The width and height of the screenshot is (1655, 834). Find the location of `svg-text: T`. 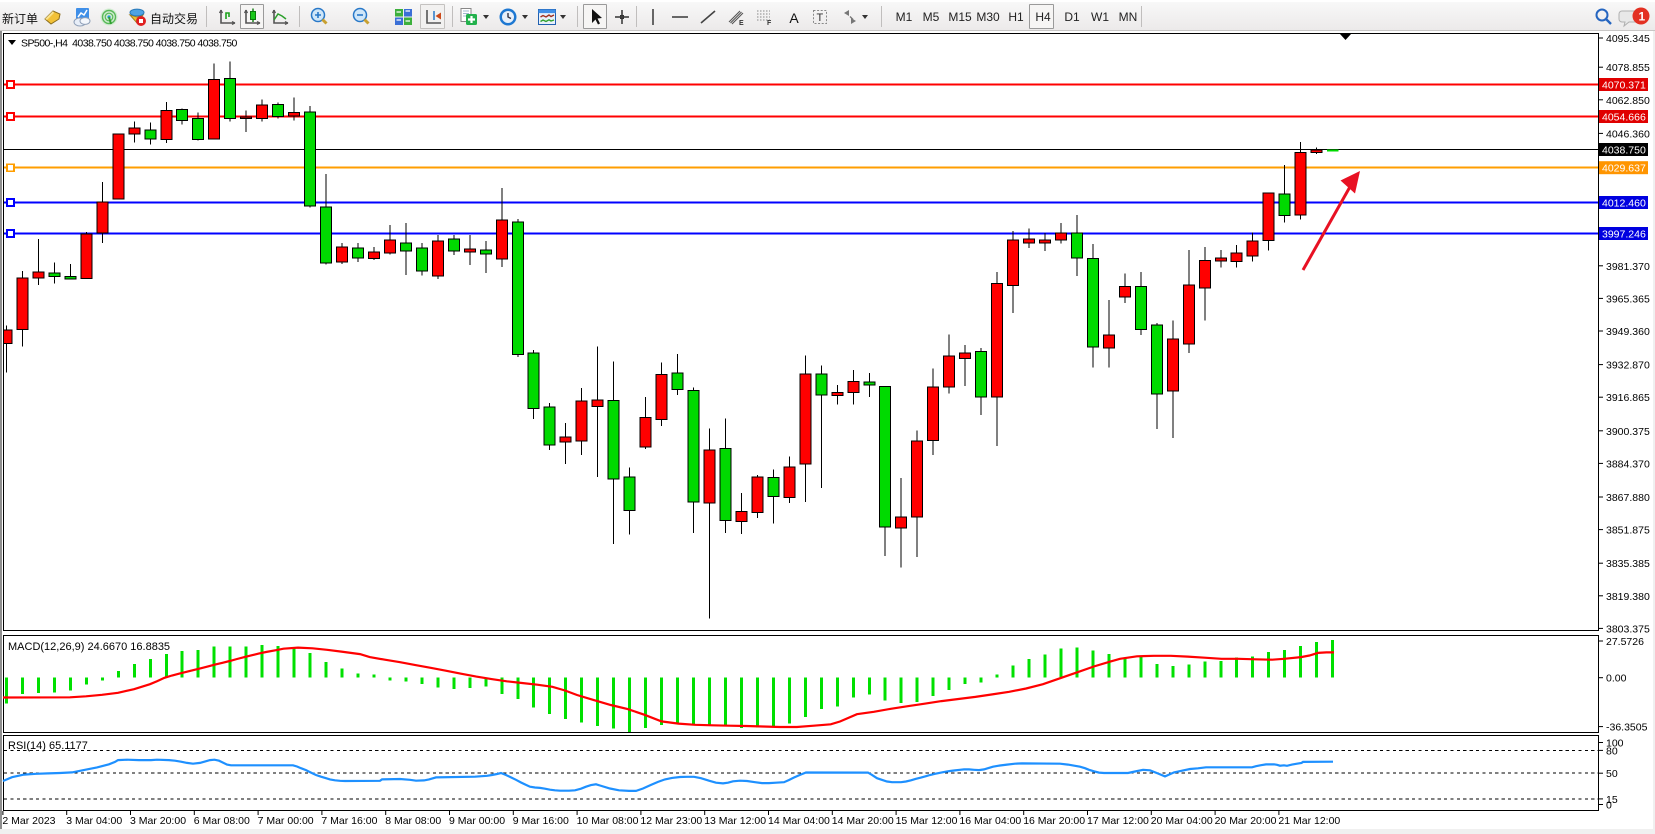

svg-text: T is located at coordinates (820, 18).